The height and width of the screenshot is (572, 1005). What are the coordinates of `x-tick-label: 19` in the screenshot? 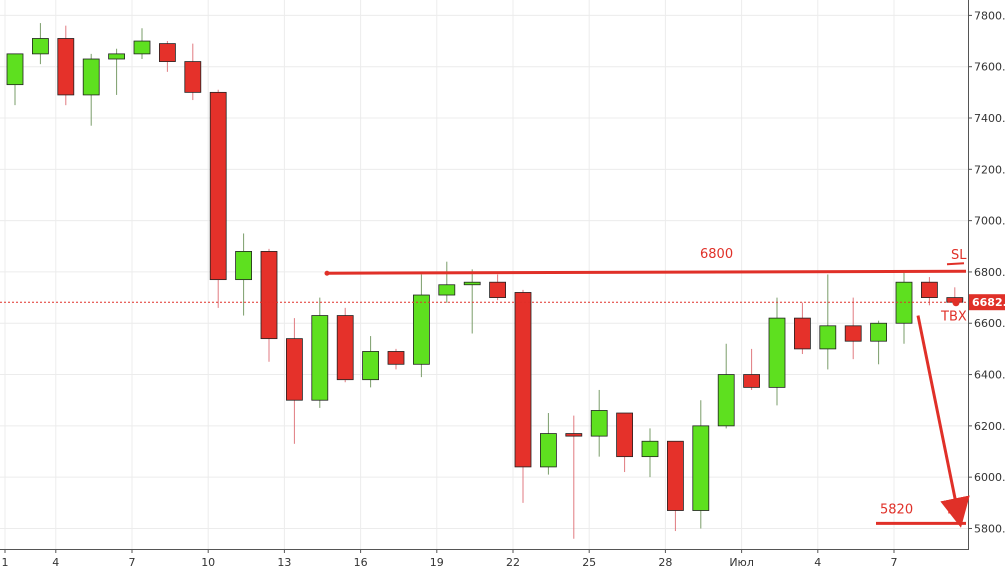 It's located at (437, 562).